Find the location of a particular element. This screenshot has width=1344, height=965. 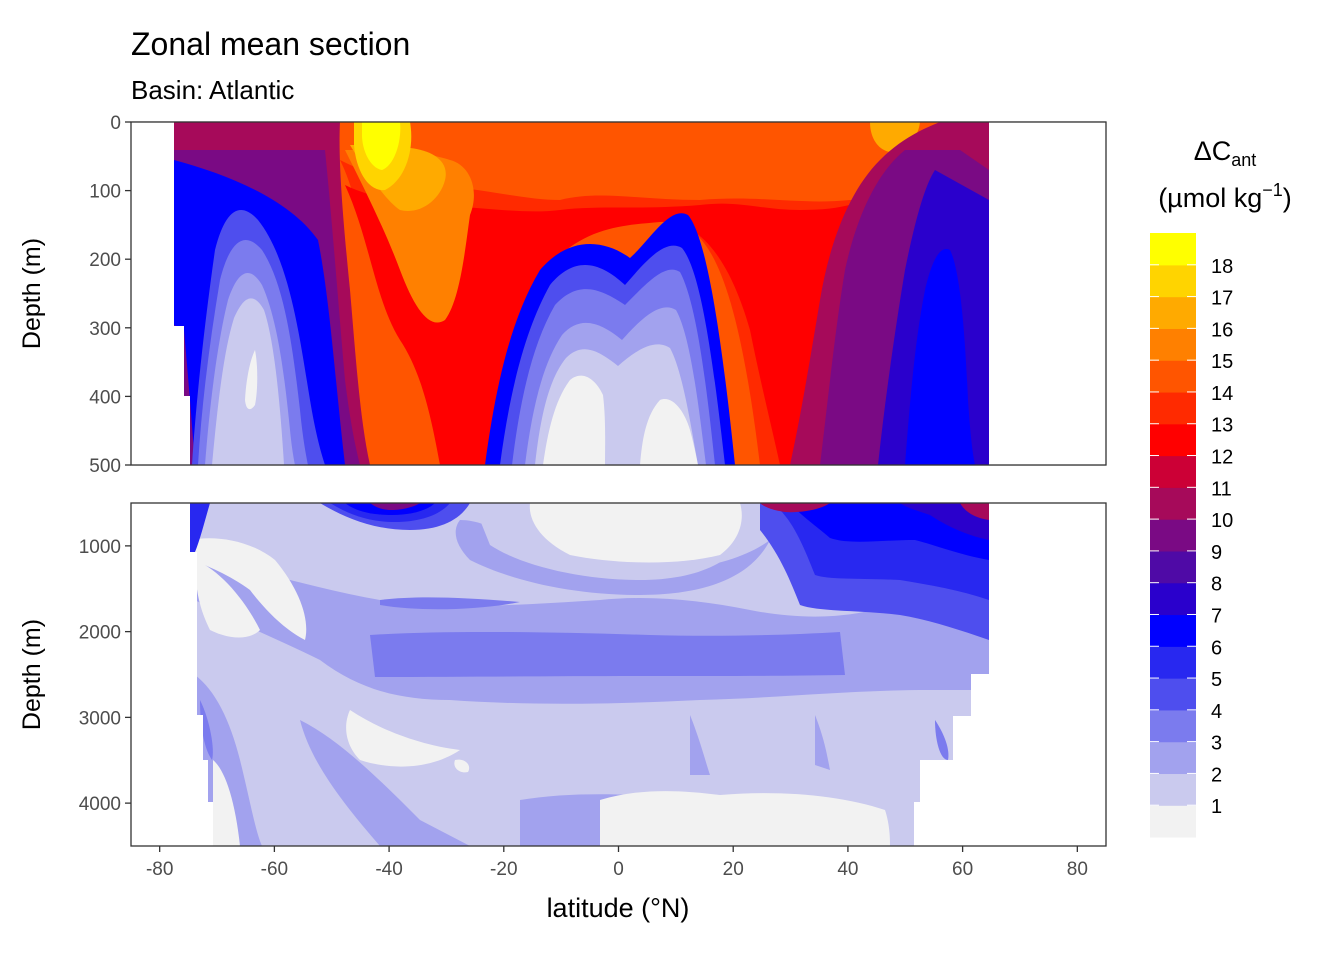

legend-units-main: (µmol kg is located at coordinates (1210, 198).